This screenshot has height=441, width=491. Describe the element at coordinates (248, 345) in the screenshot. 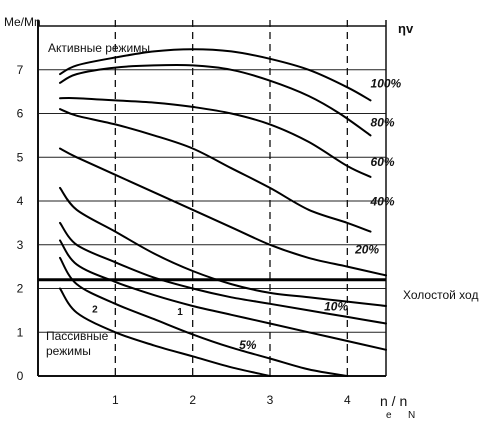

I see `series-label-8: 5%` at that location.